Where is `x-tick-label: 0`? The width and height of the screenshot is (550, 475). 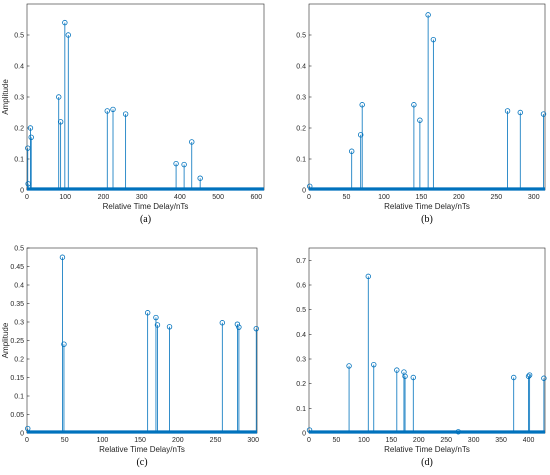
x-tick-label: 0 is located at coordinates (309, 440).